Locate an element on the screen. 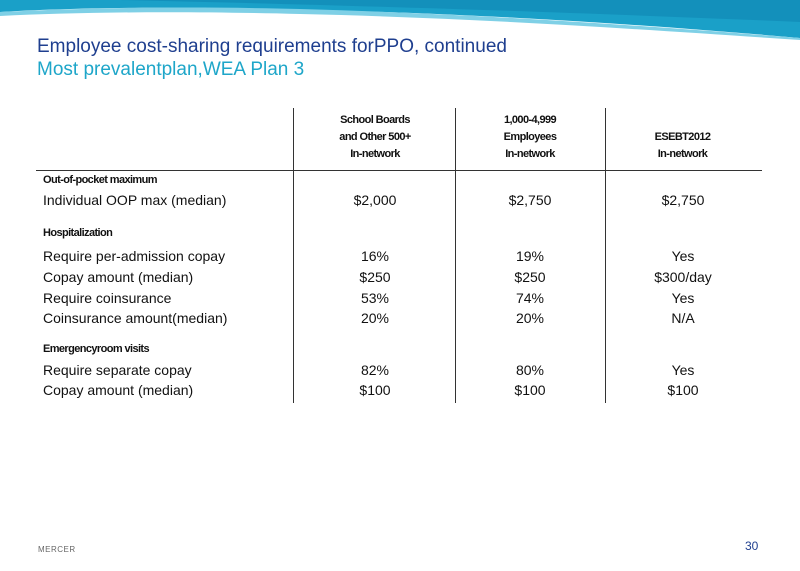  table-cell: 19% is located at coordinates (530, 256).